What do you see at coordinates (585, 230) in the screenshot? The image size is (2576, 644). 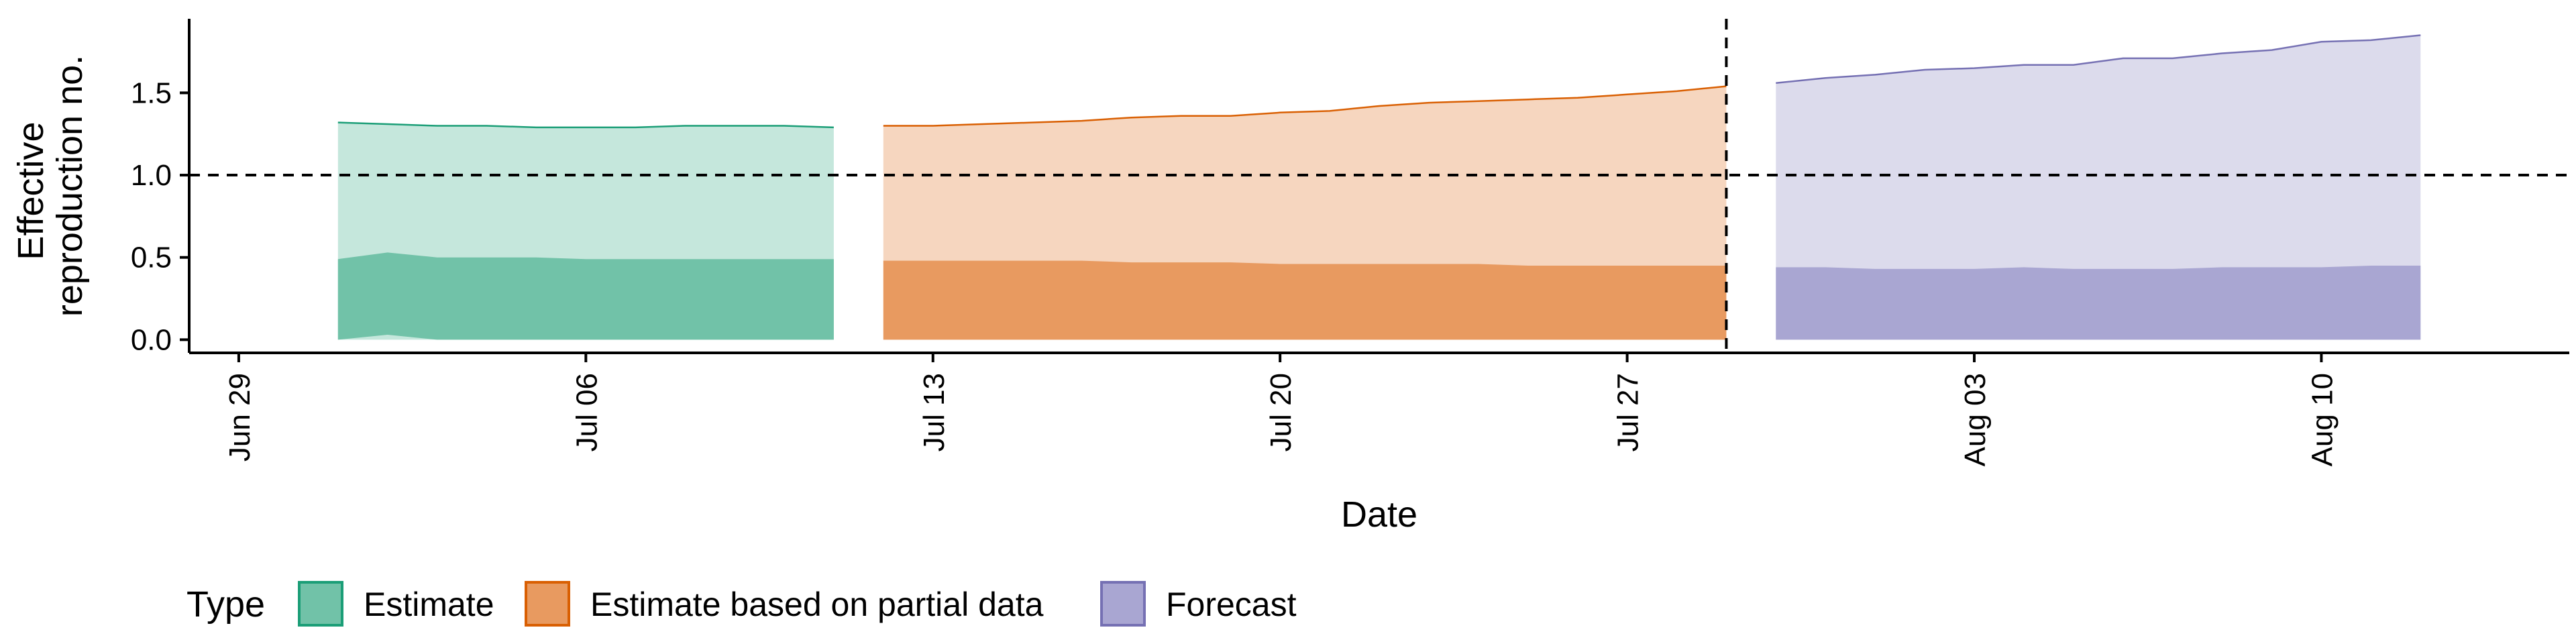 I see `series-estimate` at bounding box center [585, 230].